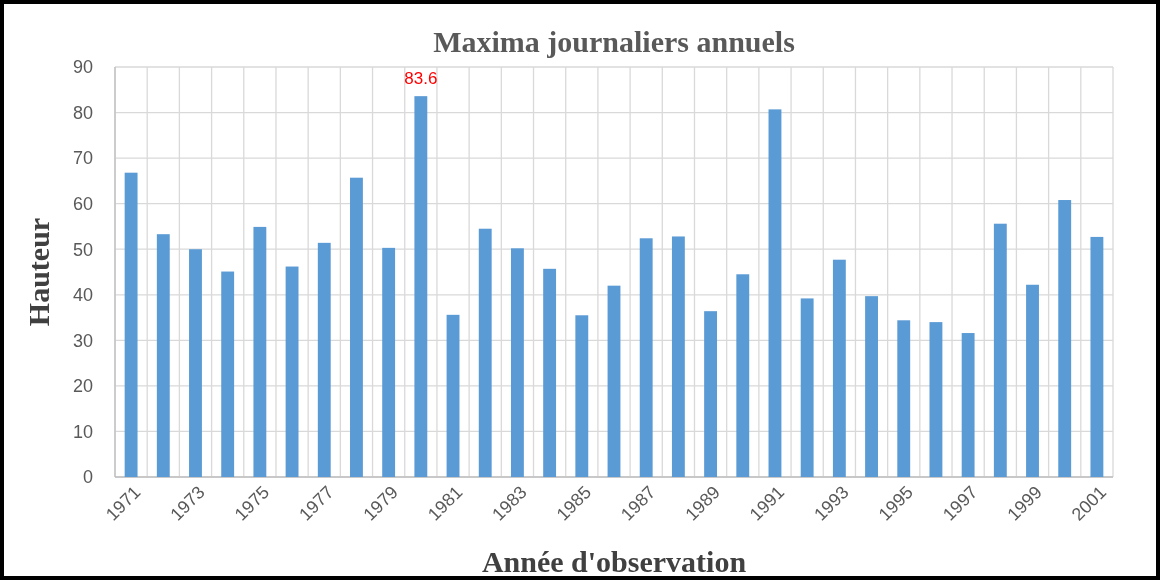 The height and width of the screenshot is (580, 1160). I want to click on data-label: 83.6, so click(421, 79).